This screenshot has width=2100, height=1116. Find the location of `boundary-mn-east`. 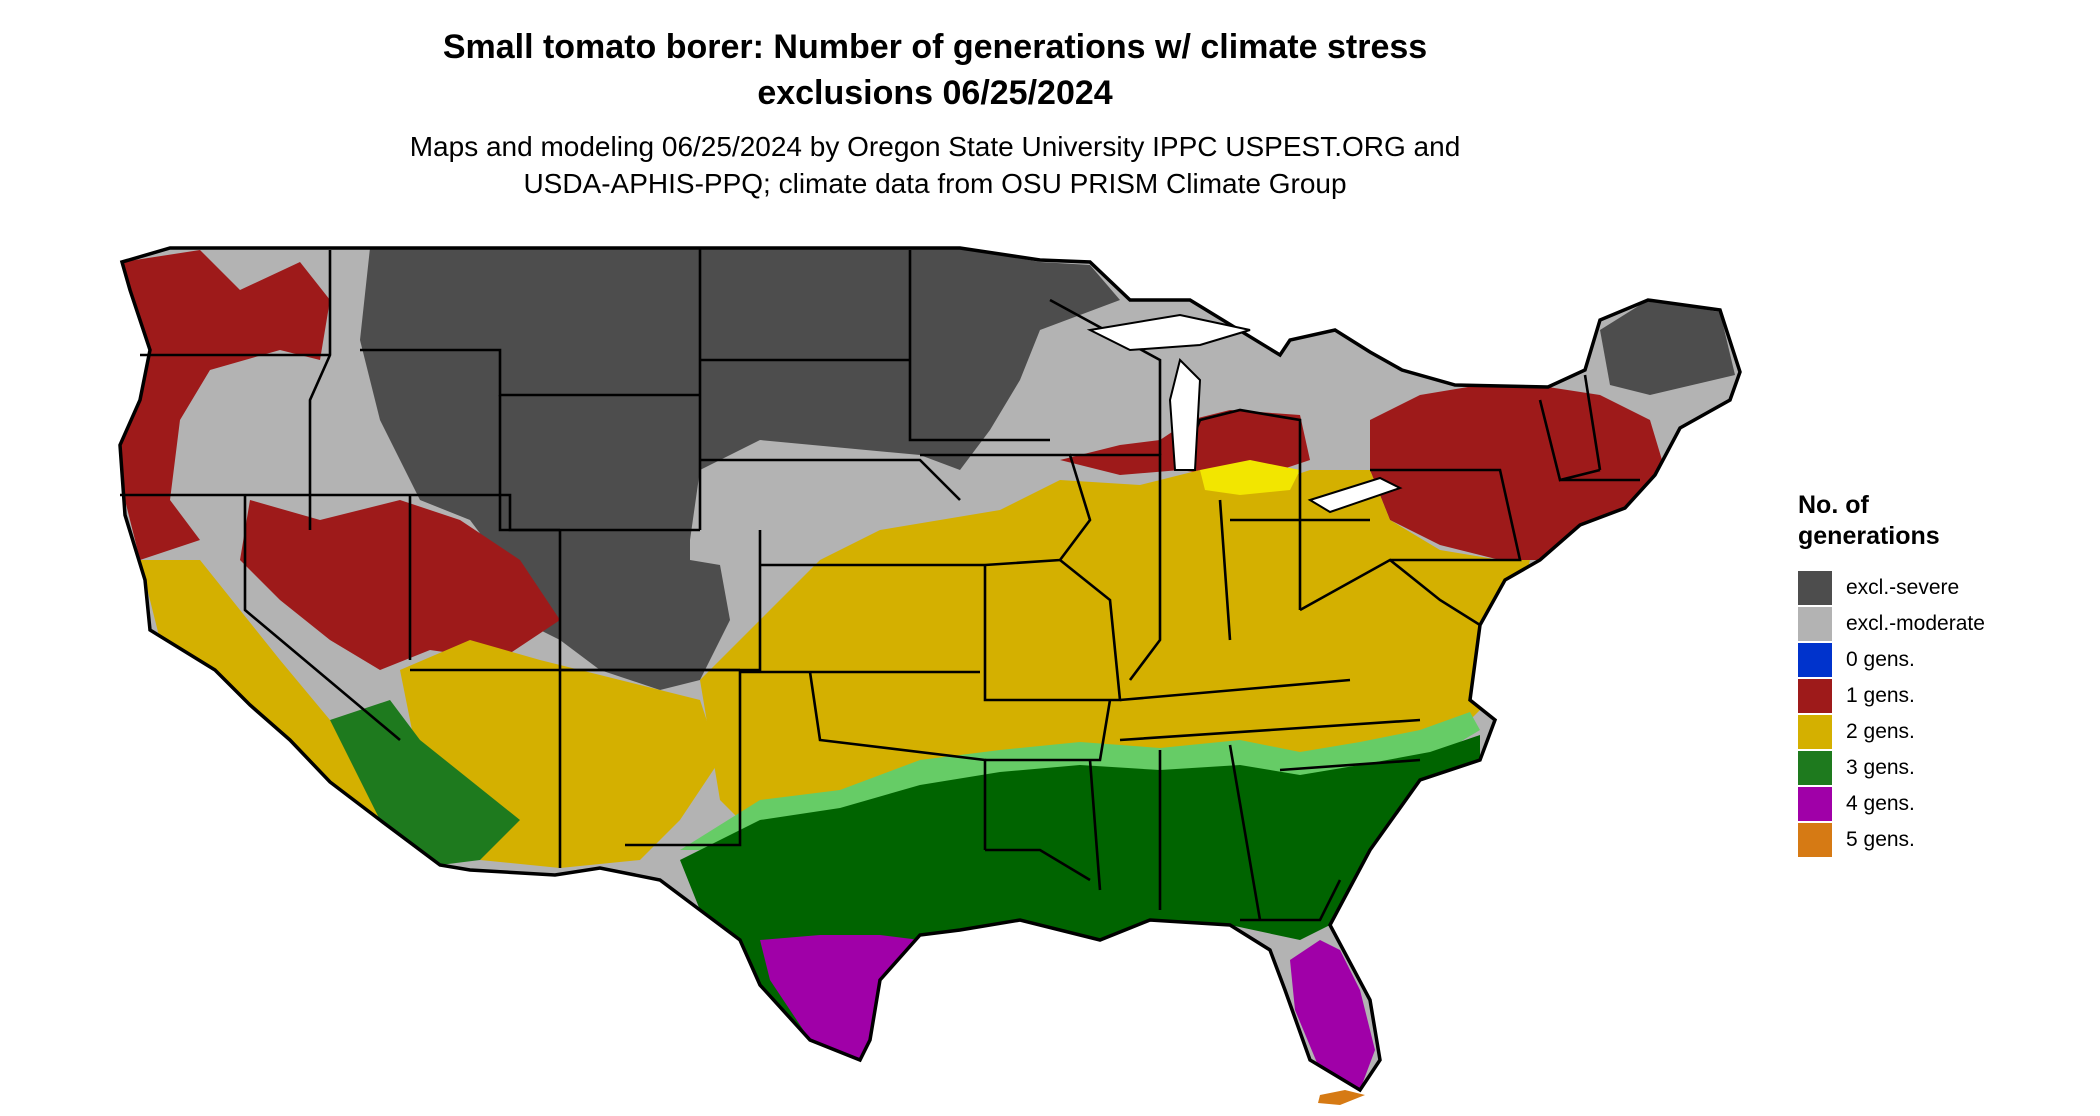

boundary-mn-east is located at coordinates (979, 346).